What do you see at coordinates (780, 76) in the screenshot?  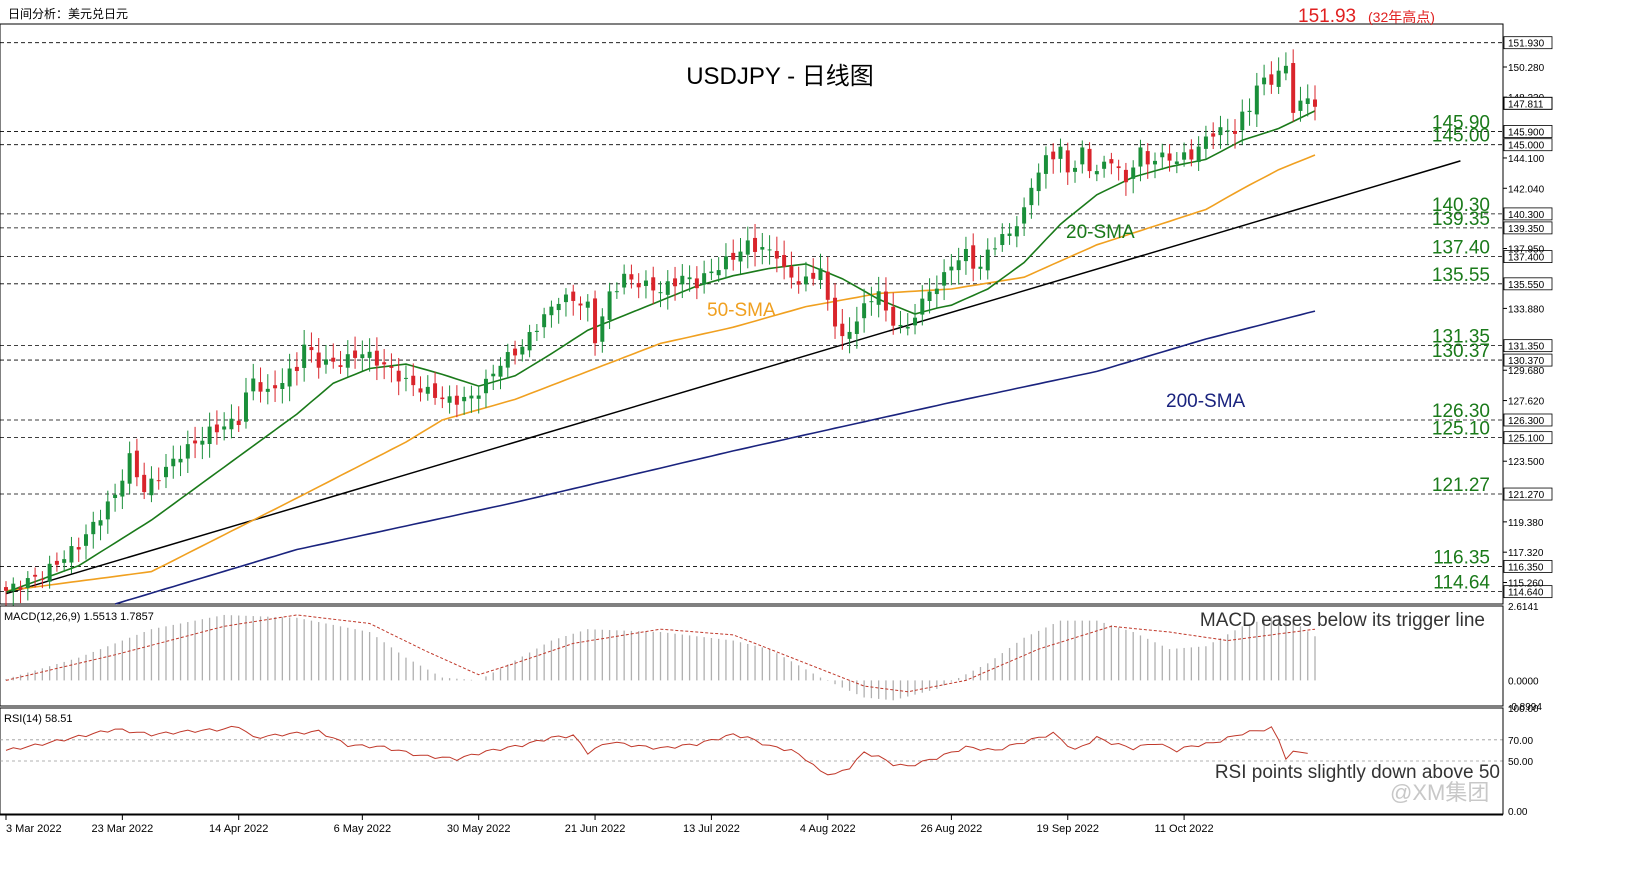 I see `chart-title: USDJPY - 日线图` at bounding box center [780, 76].